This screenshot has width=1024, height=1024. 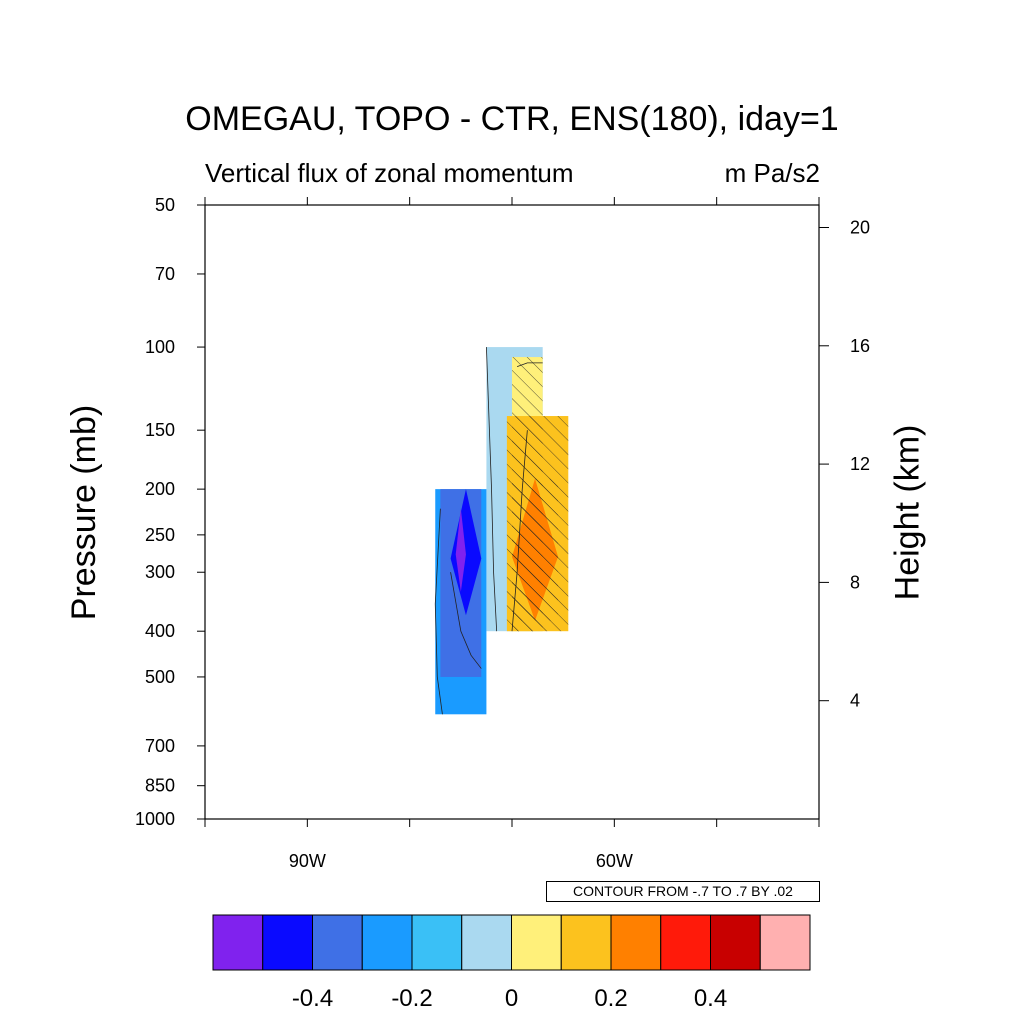 I want to click on colorbar-label: 0.4, so click(x=710, y=998).